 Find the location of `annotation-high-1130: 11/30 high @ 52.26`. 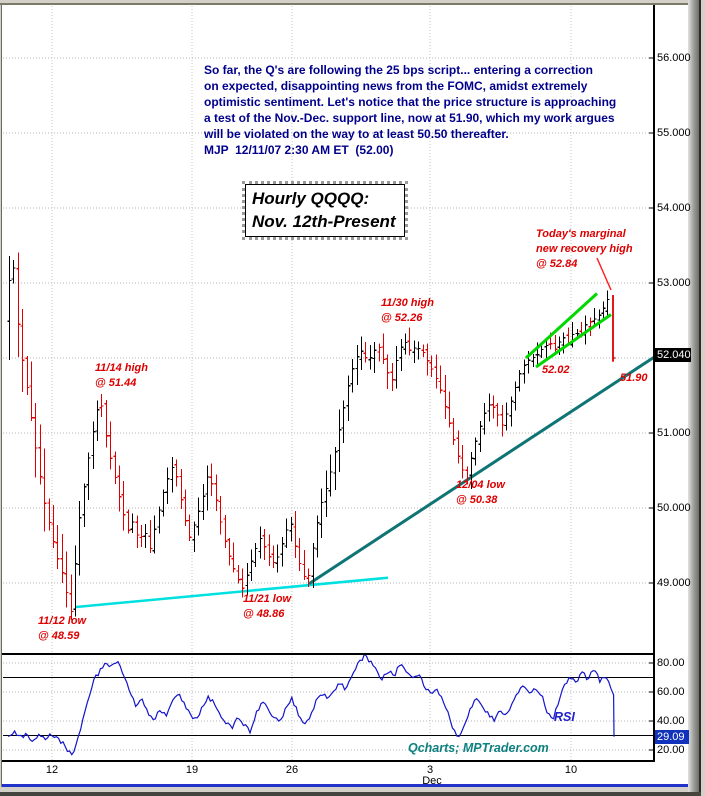

annotation-high-1130: 11/30 high @ 52.26 is located at coordinates (407, 311).